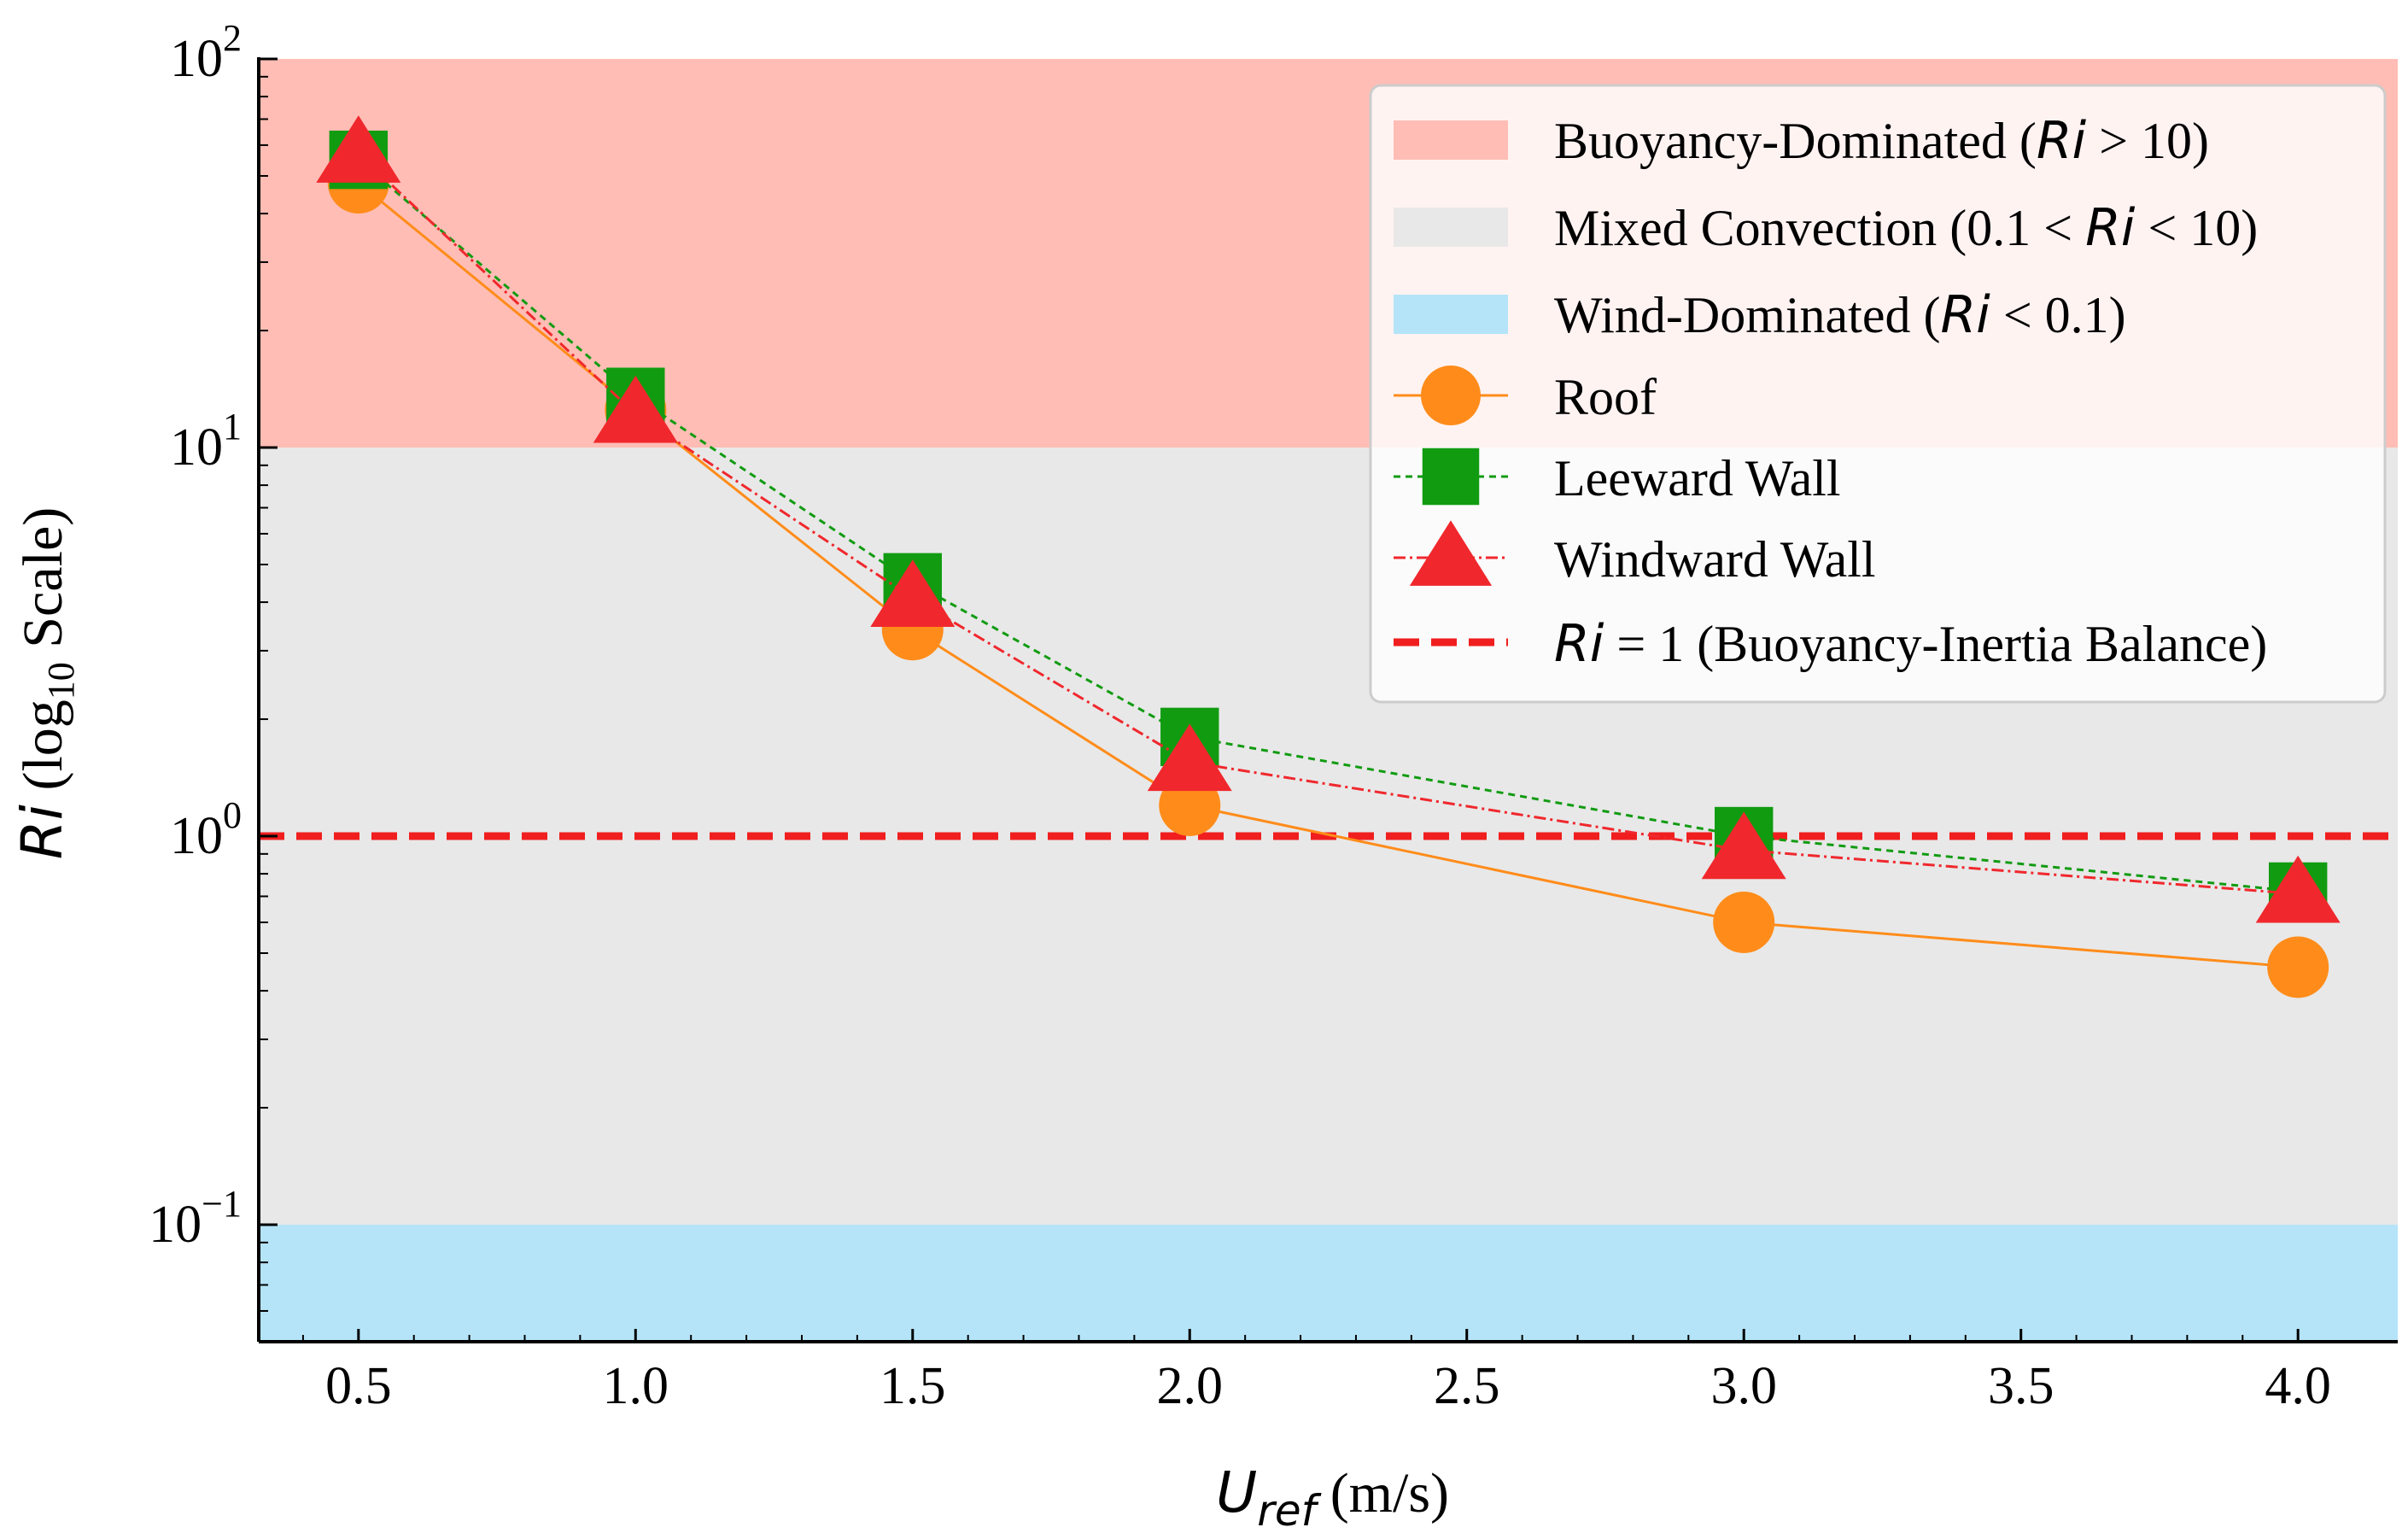 Image resolution: width=2408 pixels, height=1539 pixels. What do you see at coordinates (232, 815) in the screenshot?
I see `y-tick-exponent: 0` at bounding box center [232, 815].